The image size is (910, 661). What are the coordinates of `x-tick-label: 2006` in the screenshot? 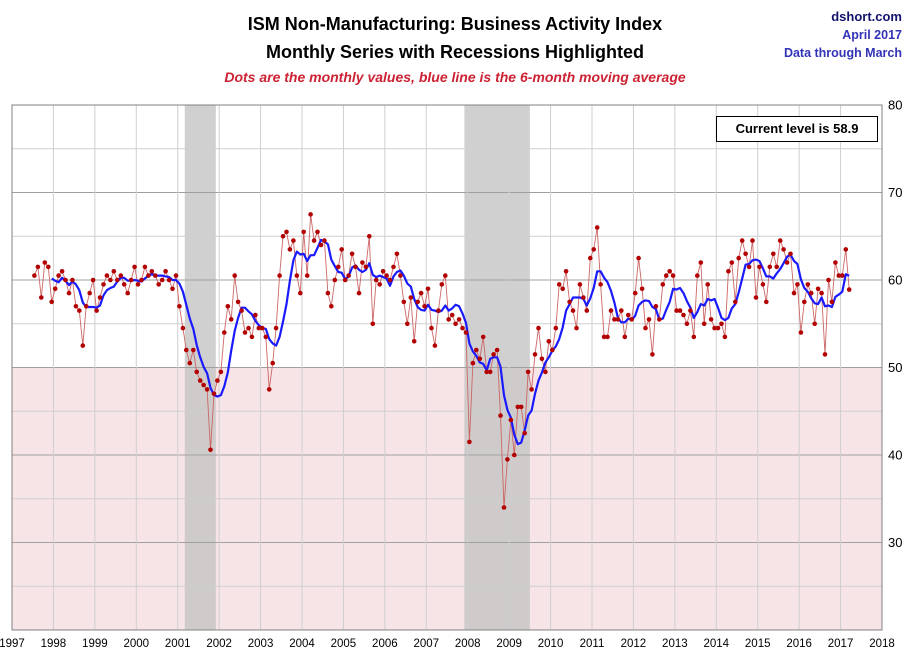 It's located at (385, 644).